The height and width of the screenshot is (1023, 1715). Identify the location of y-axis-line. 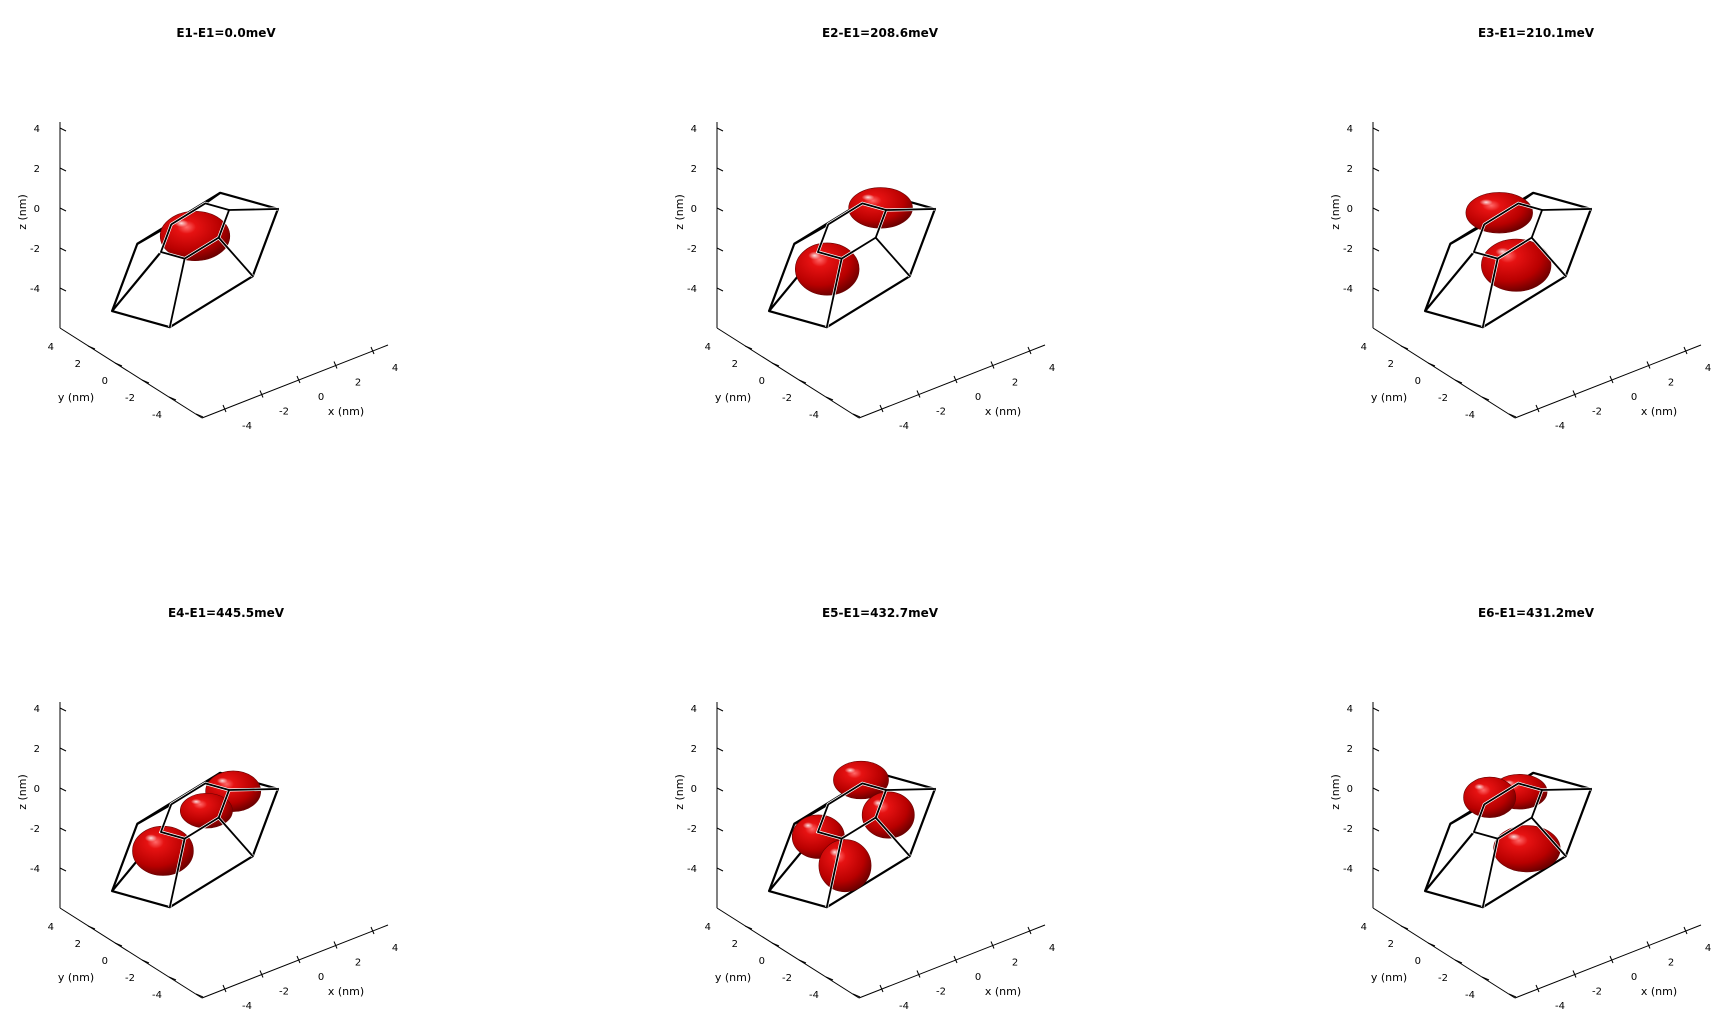
(131, 953).